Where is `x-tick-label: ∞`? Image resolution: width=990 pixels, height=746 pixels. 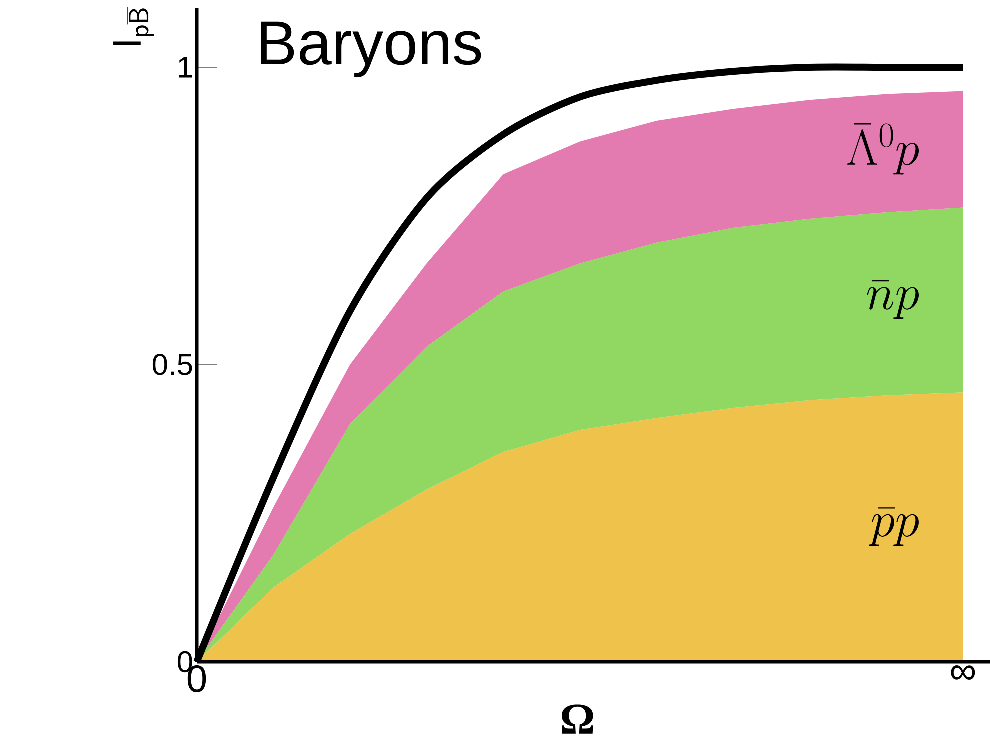 x-tick-label: ∞ is located at coordinates (963, 673).